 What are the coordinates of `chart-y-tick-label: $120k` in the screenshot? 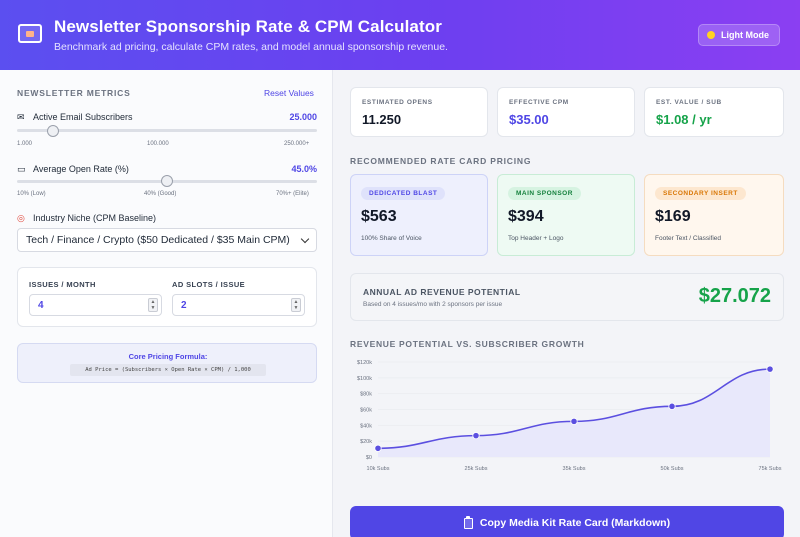 It's located at (364, 363).